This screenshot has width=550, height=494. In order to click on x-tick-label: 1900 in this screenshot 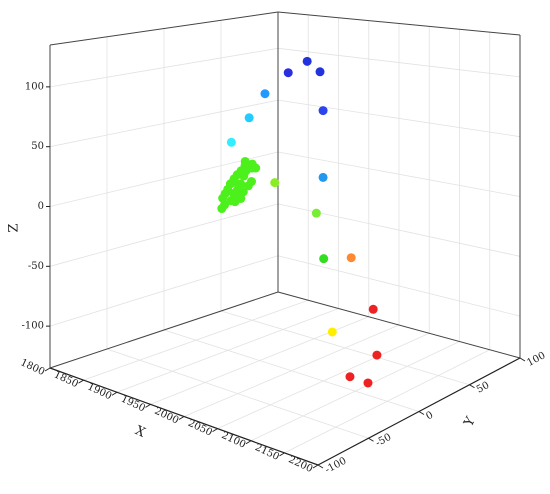, I will do `click(100, 392)`.